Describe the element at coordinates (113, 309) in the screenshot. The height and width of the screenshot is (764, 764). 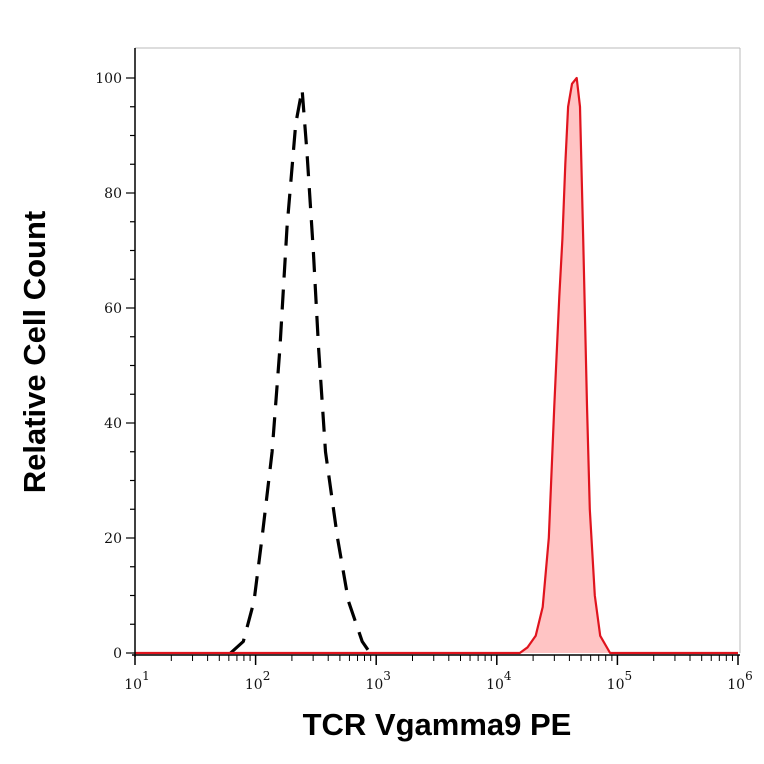
I see `y-tick-label: 60` at that location.